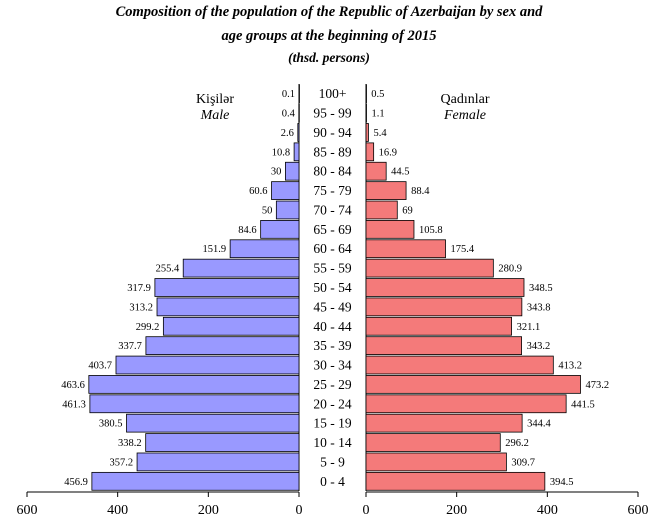  I want to click on male-data-label-10: 317.9, so click(139, 288).